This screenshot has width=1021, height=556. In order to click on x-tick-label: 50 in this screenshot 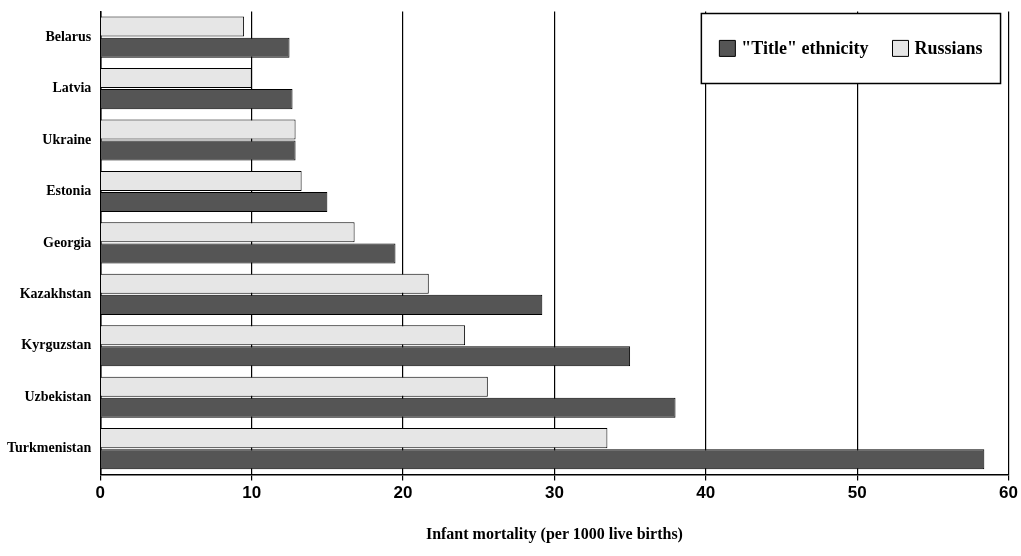, I will do `click(857, 493)`.